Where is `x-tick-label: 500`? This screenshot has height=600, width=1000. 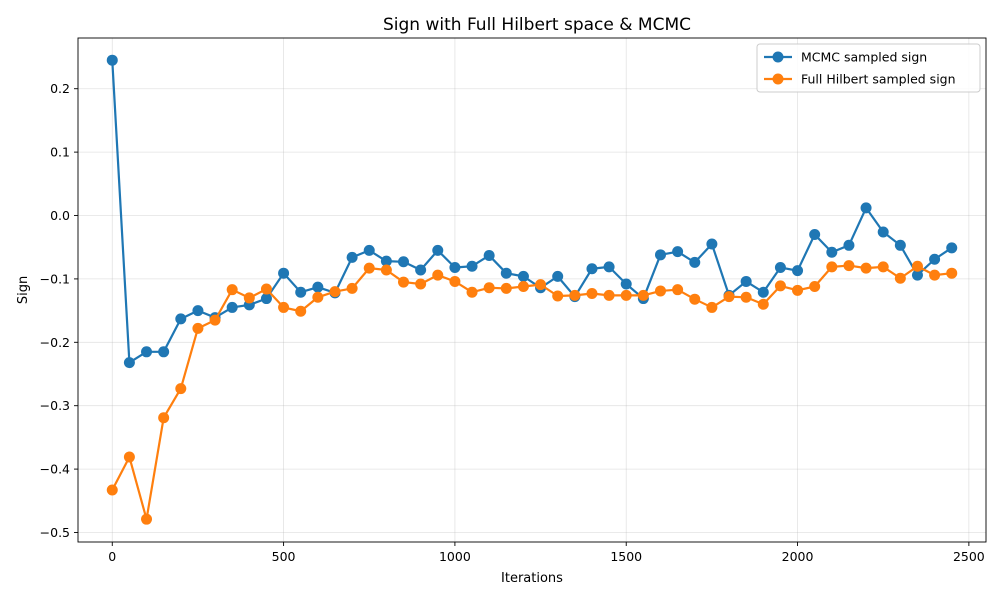 x-tick-label: 500 is located at coordinates (284, 556).